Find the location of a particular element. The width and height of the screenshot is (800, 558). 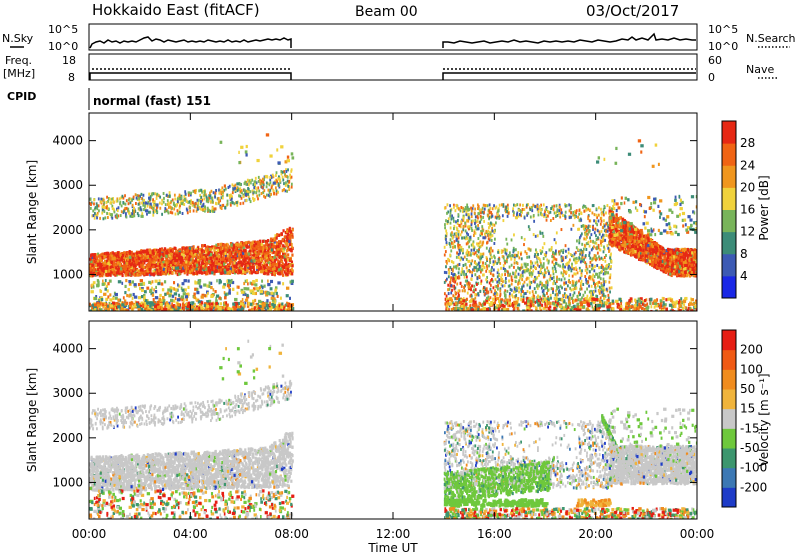

freq-panel: Freq. [MHz] 18 8 60 0 Nave is located at coordinates (390, 69).